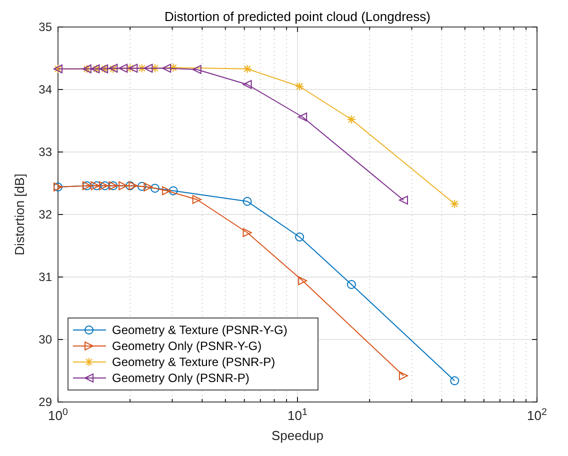  I want to click on y-tick-label: 35, so click(45, 27).